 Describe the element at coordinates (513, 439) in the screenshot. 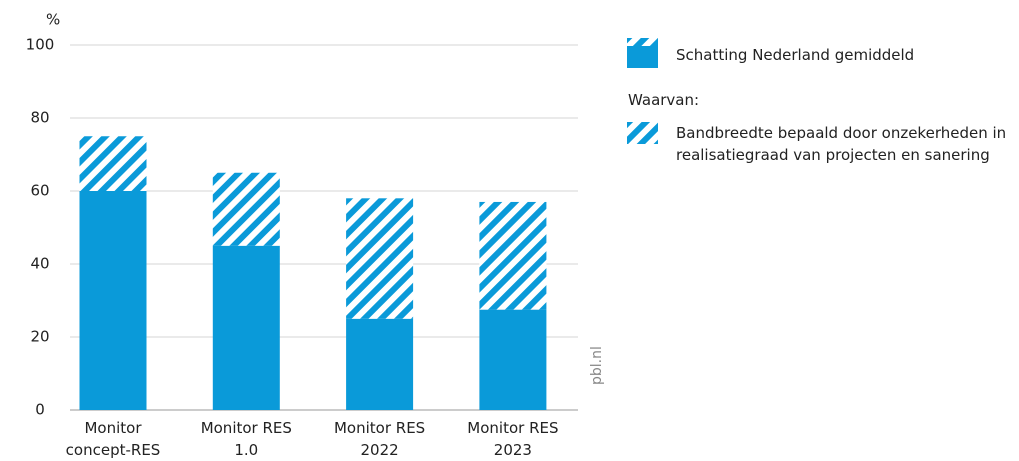

I see `x-tick-label: Monitor RES 2023` at that location.